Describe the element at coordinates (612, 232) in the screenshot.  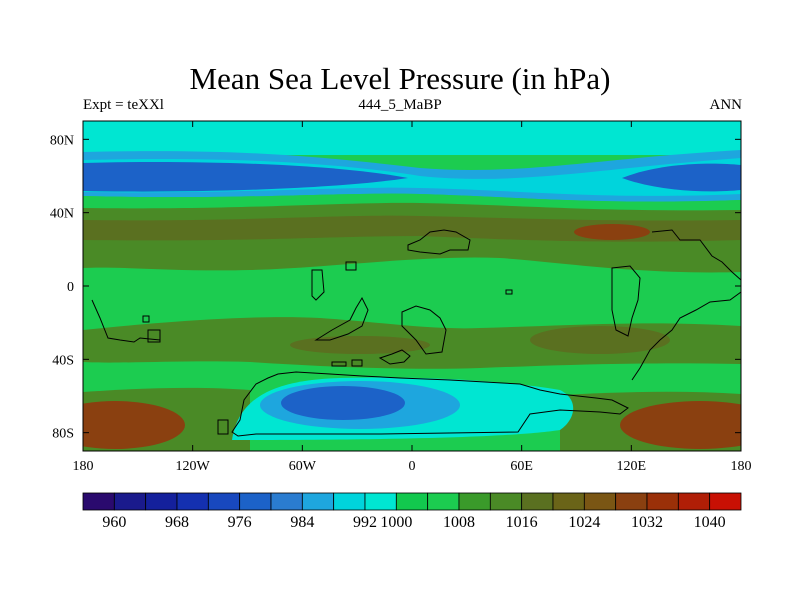
I see `asian-high` at that location.